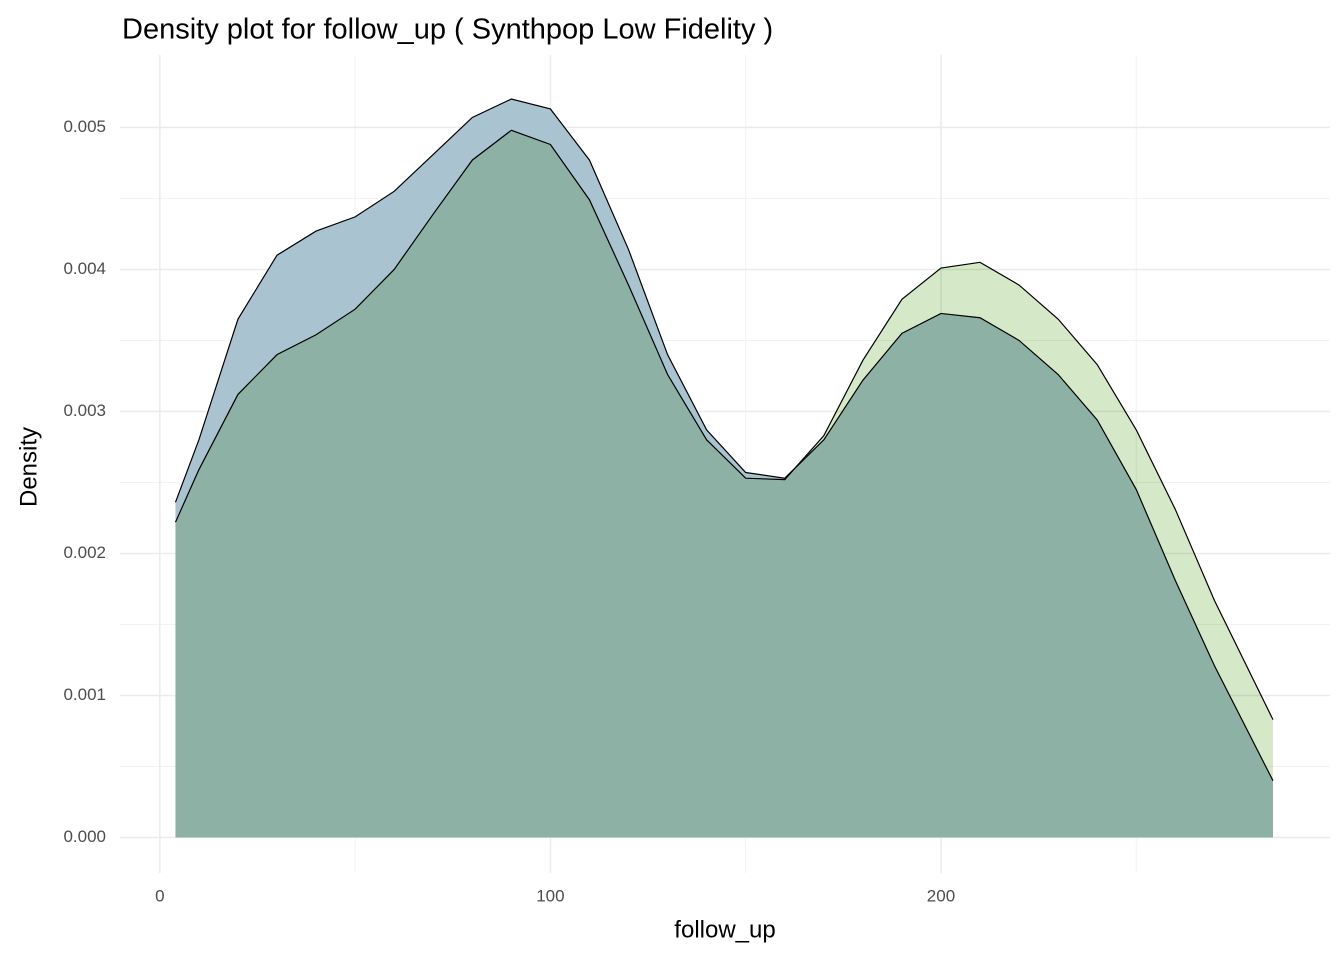 Image resolution: width=1344 pixels, height=960 pixels. What do you see at coordinates (724, 929) in the screenshot?
I see `x-axis-title: follow_up` at bounding box center [724, 929].